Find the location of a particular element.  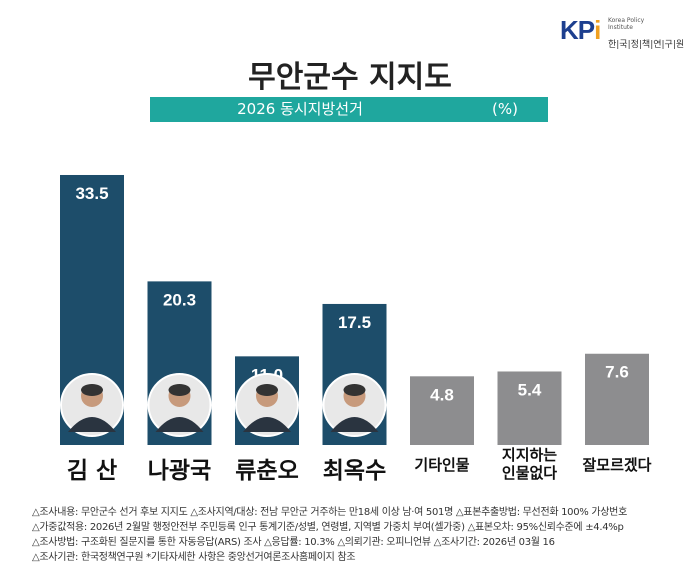

category-label: 나광국 is located at coordinates (179, 471).